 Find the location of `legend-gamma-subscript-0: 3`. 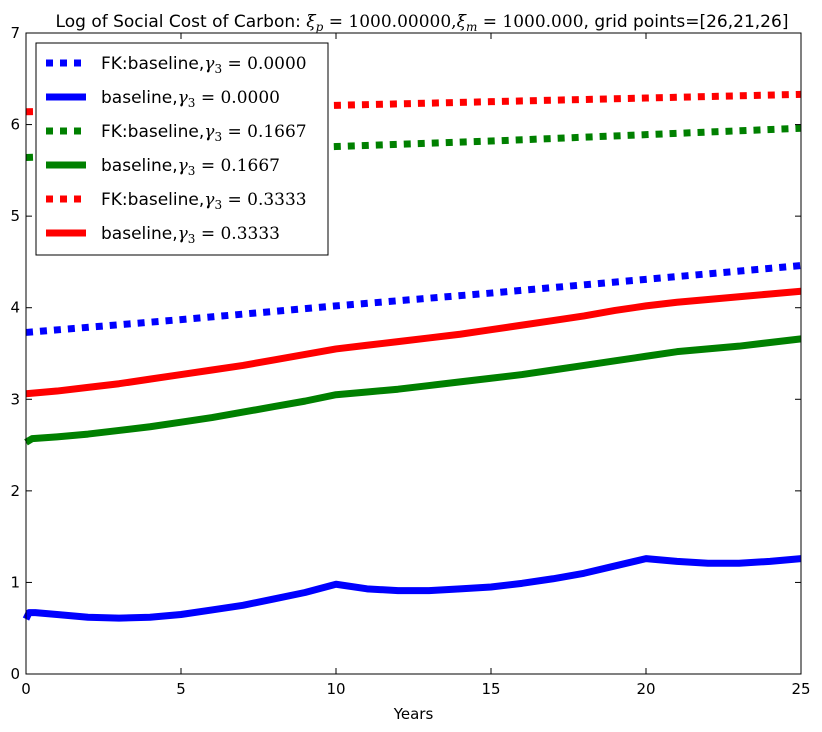

legend-gamma-subscript-0: 3 is located at coordinates (218, 69).